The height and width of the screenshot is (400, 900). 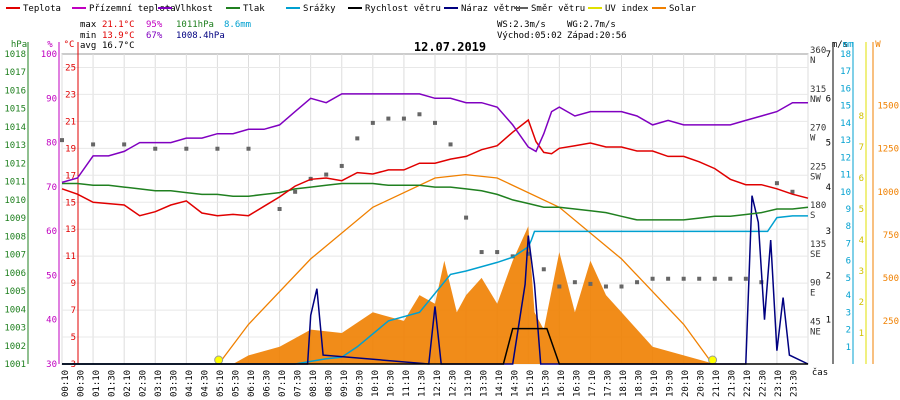 What do you see at coordinates (97, 383) in the screenshot?
I see `x-tick-label: 01:10` at bounding box center [97, 383].